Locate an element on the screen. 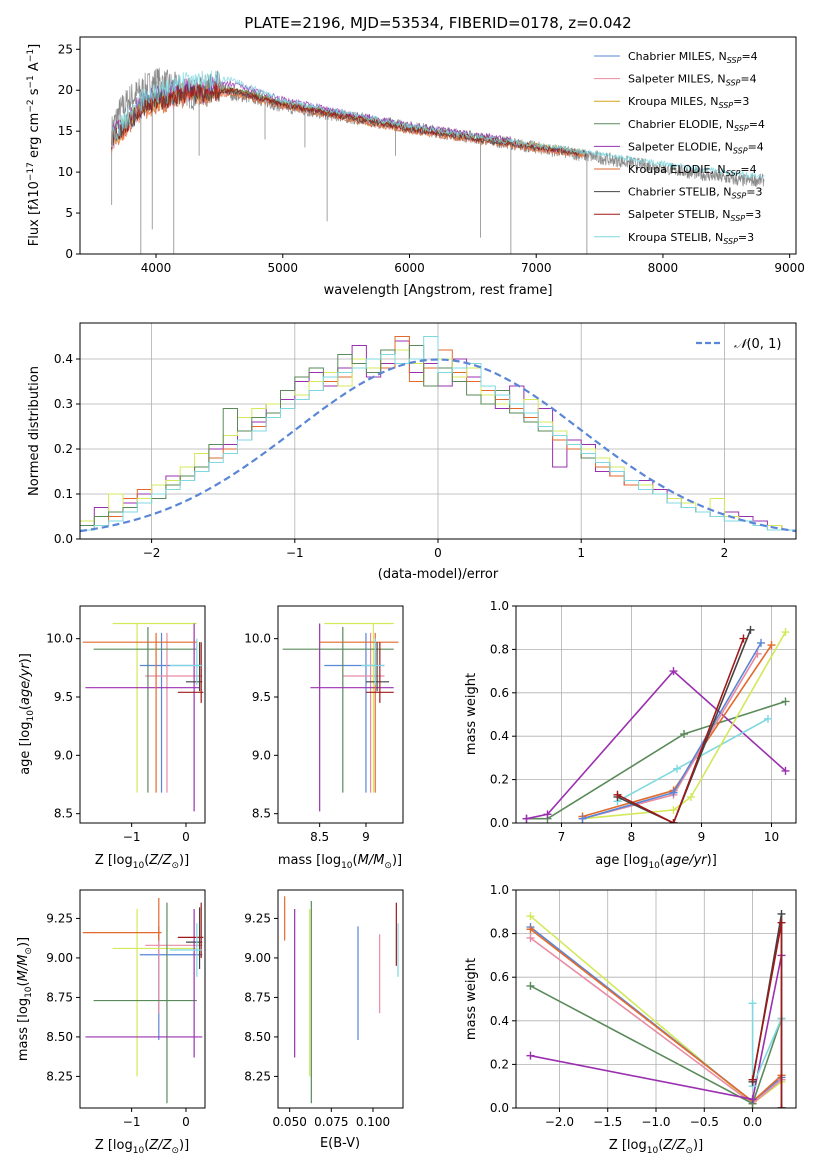 The width and height of the screenshot is (819, 1170). mass-vs-Z-x-ticks: −1 0 is located at coordinates (156, 1118).